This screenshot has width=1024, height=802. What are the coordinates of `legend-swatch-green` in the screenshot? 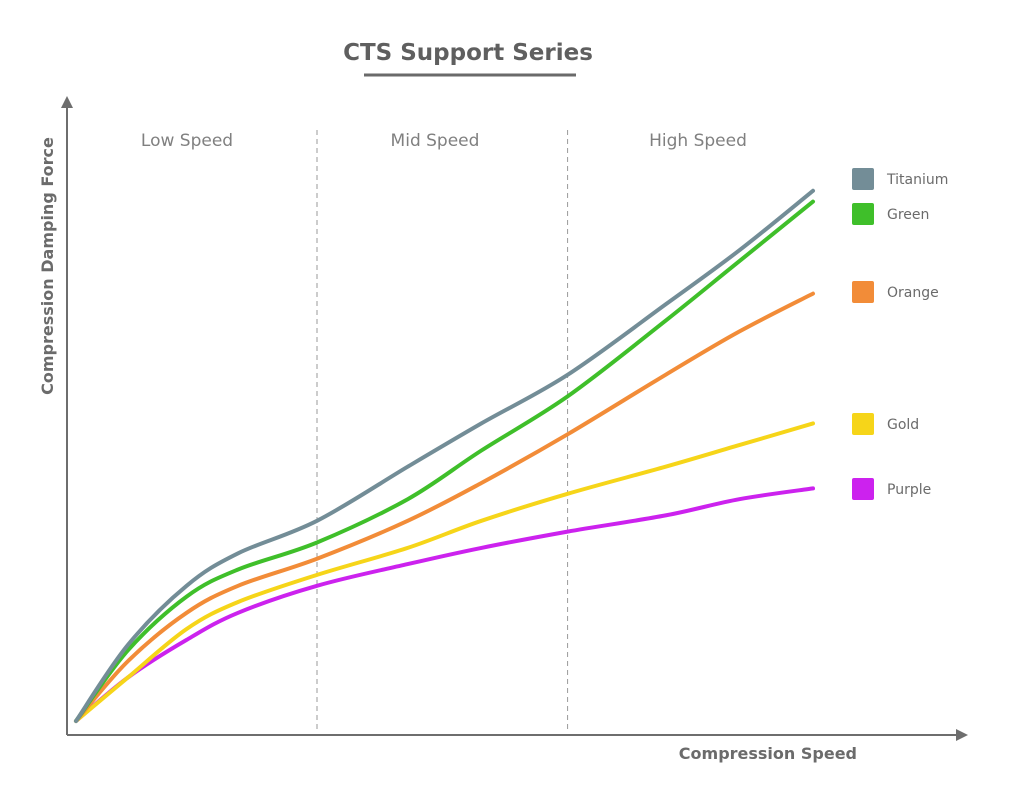 It's located at (863, 214).